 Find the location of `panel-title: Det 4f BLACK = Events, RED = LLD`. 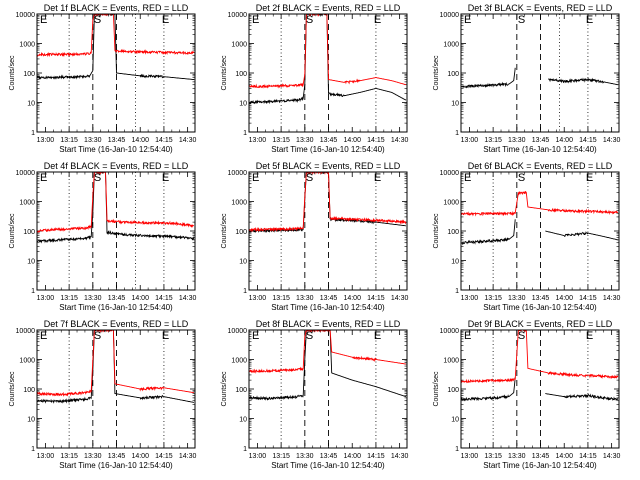

panel-title: Det 4f BLACK = Events, RED = LLD is located at coordinates (116, 166).